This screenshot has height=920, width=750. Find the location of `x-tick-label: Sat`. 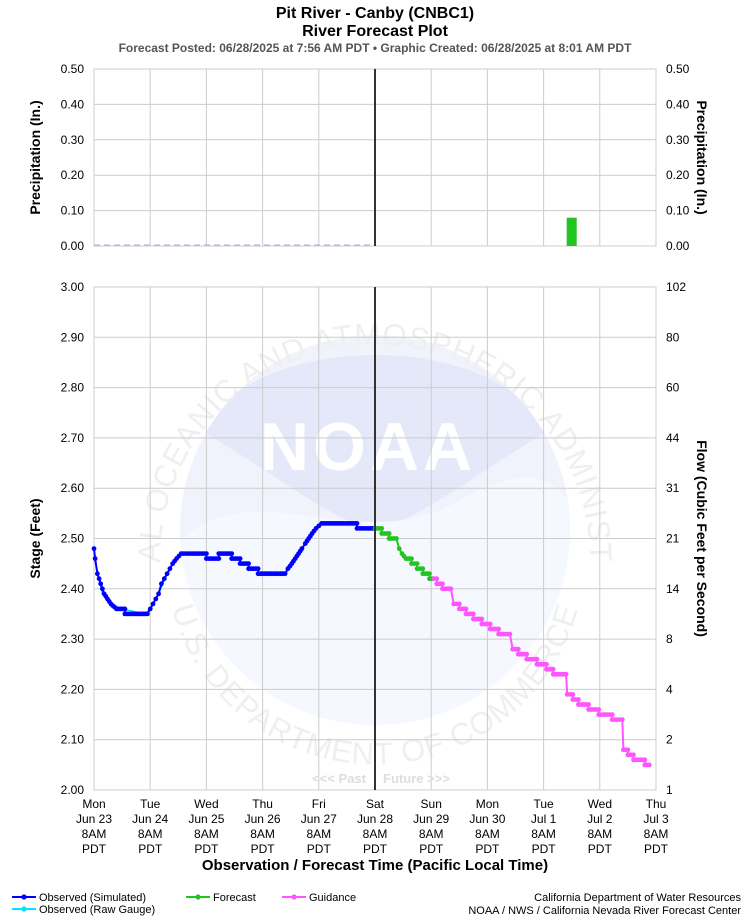

x-tick-label: Sat is located at coordinates (375, 804).